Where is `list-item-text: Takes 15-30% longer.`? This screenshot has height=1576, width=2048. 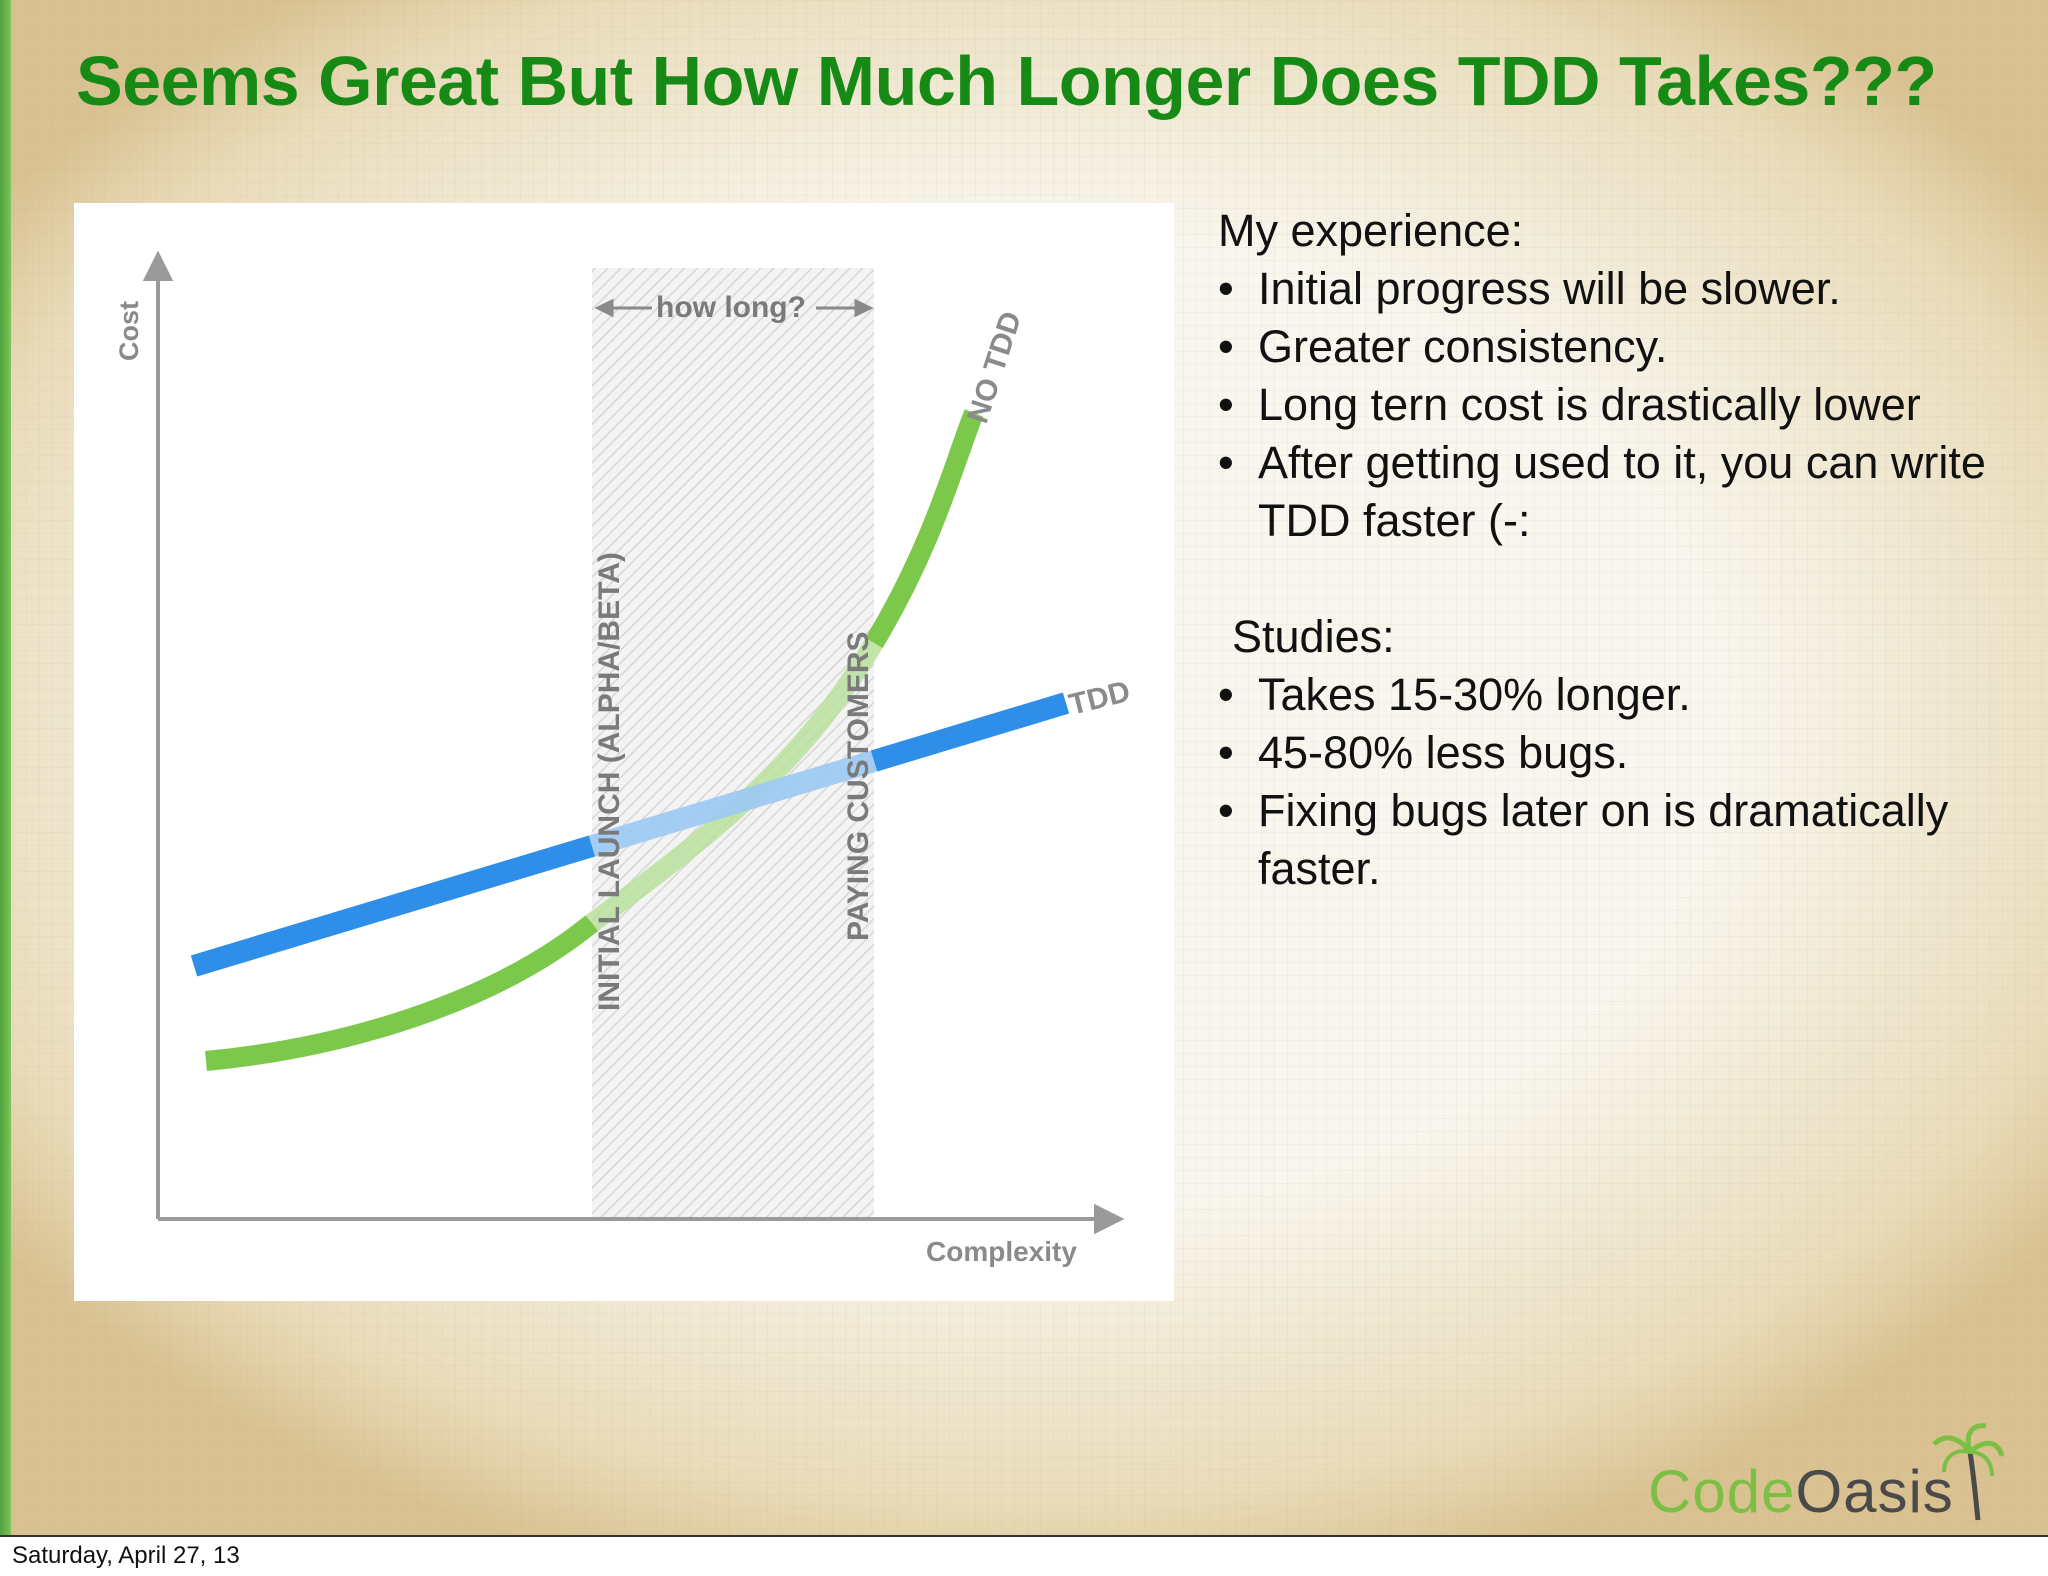
list-item-text: Takes 15-30% longer. is located at coordinates (1474, 694).